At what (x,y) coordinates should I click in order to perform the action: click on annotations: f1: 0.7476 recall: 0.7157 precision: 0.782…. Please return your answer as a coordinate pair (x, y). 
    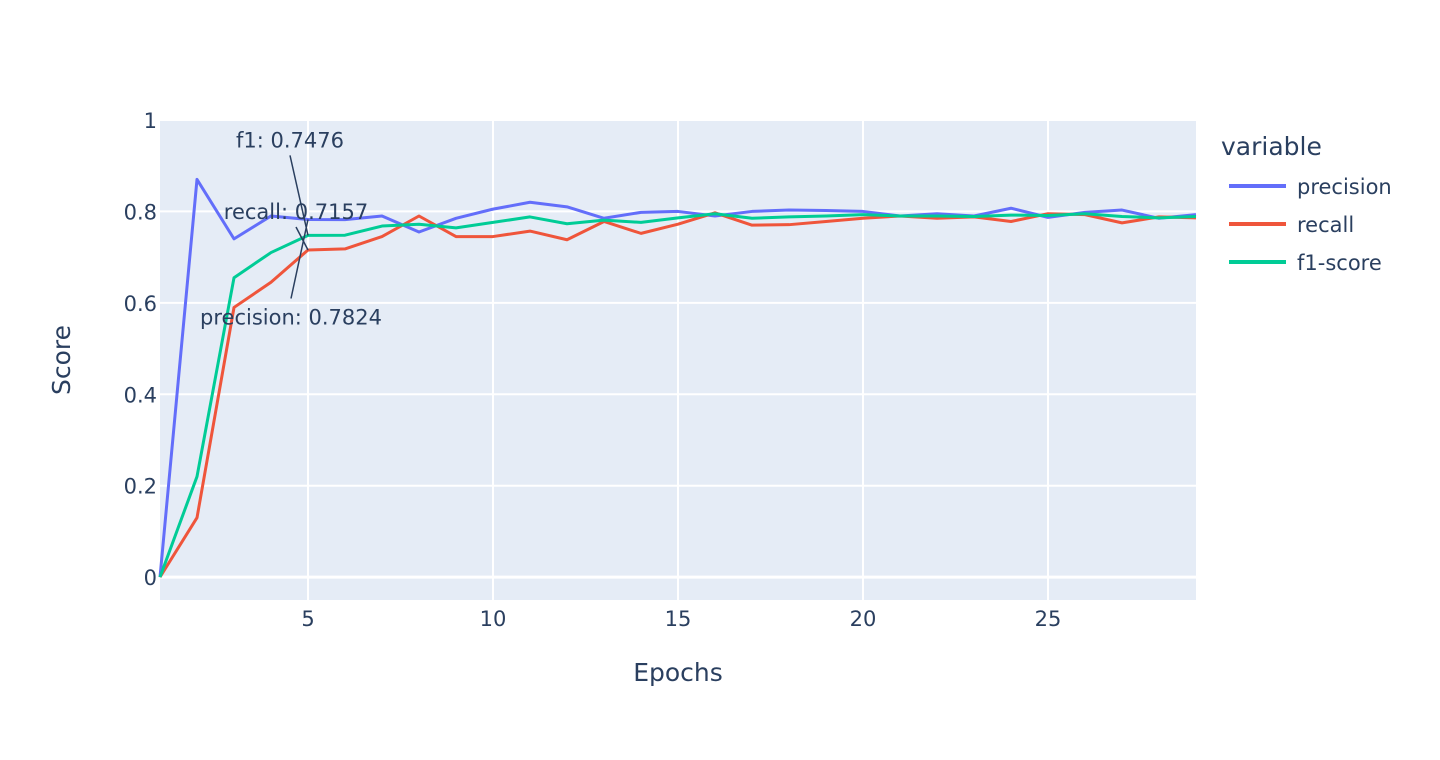
    Looking at the image, I should click on (291, 228).